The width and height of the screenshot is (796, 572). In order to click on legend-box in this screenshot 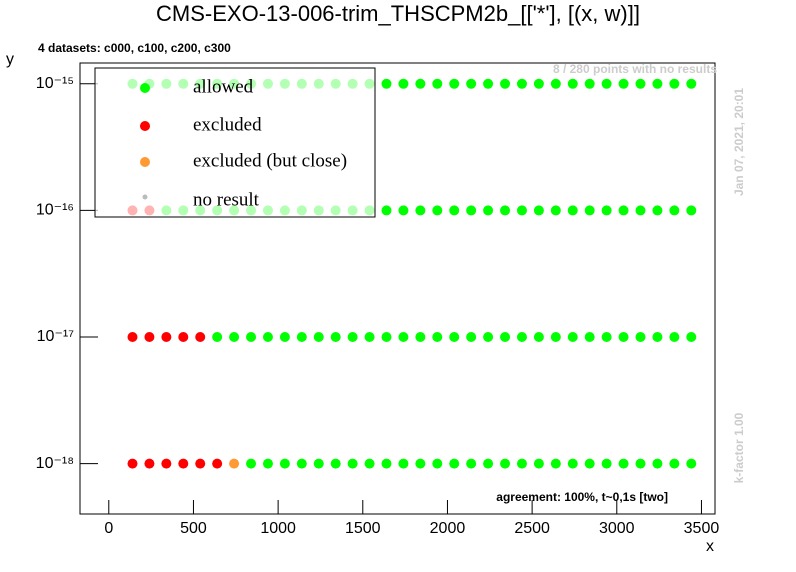, I will do `click(235, 142)`.